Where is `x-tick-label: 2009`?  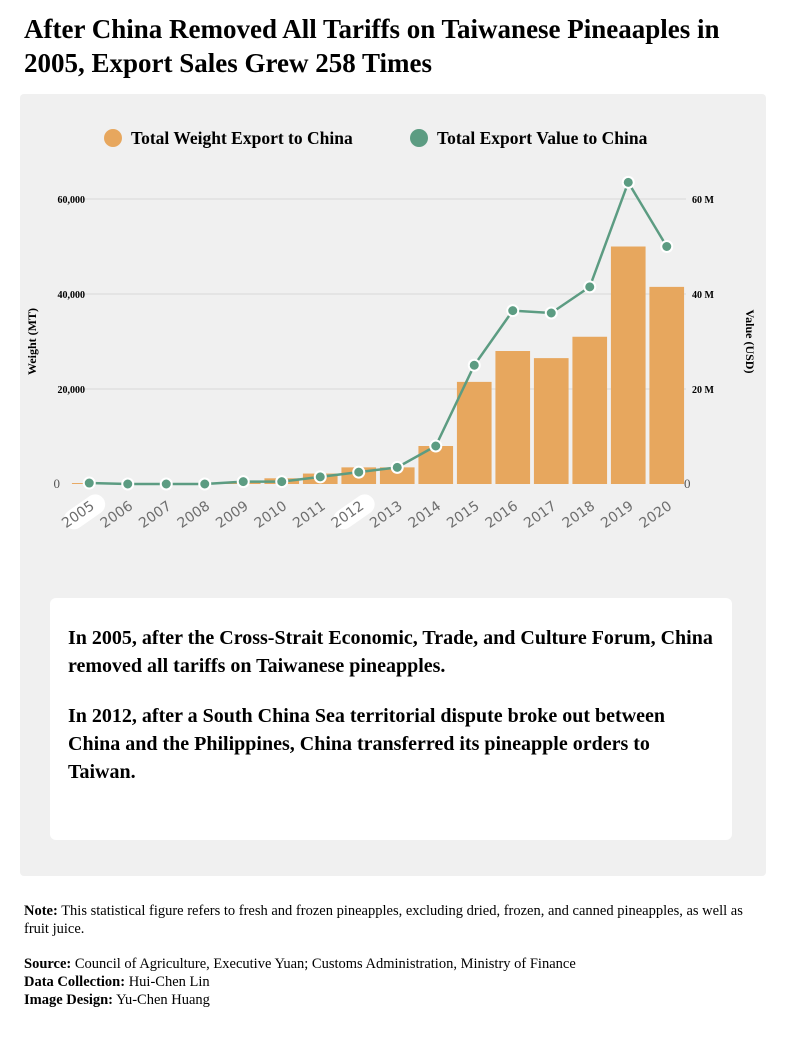 x-tick-label: 2009 is located at coordinates (232, 515).